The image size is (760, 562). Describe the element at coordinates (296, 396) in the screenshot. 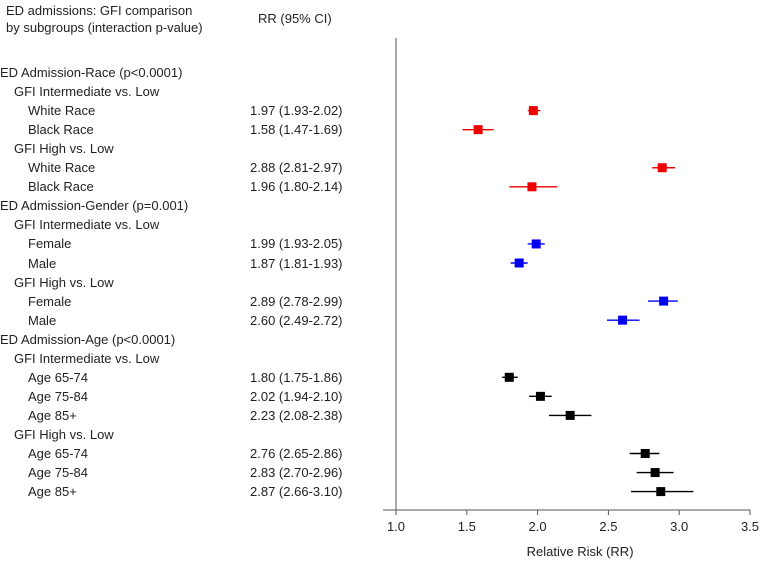

I see `rr-value: 2.02 (1.94-2.10)` at that location.